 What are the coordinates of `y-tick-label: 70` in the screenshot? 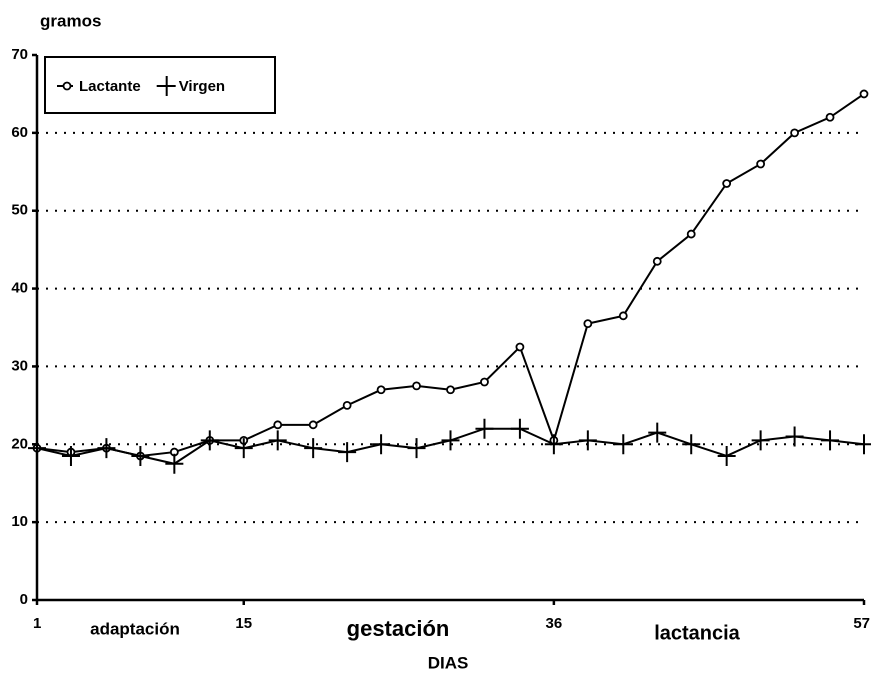 It's located at (19, 54).